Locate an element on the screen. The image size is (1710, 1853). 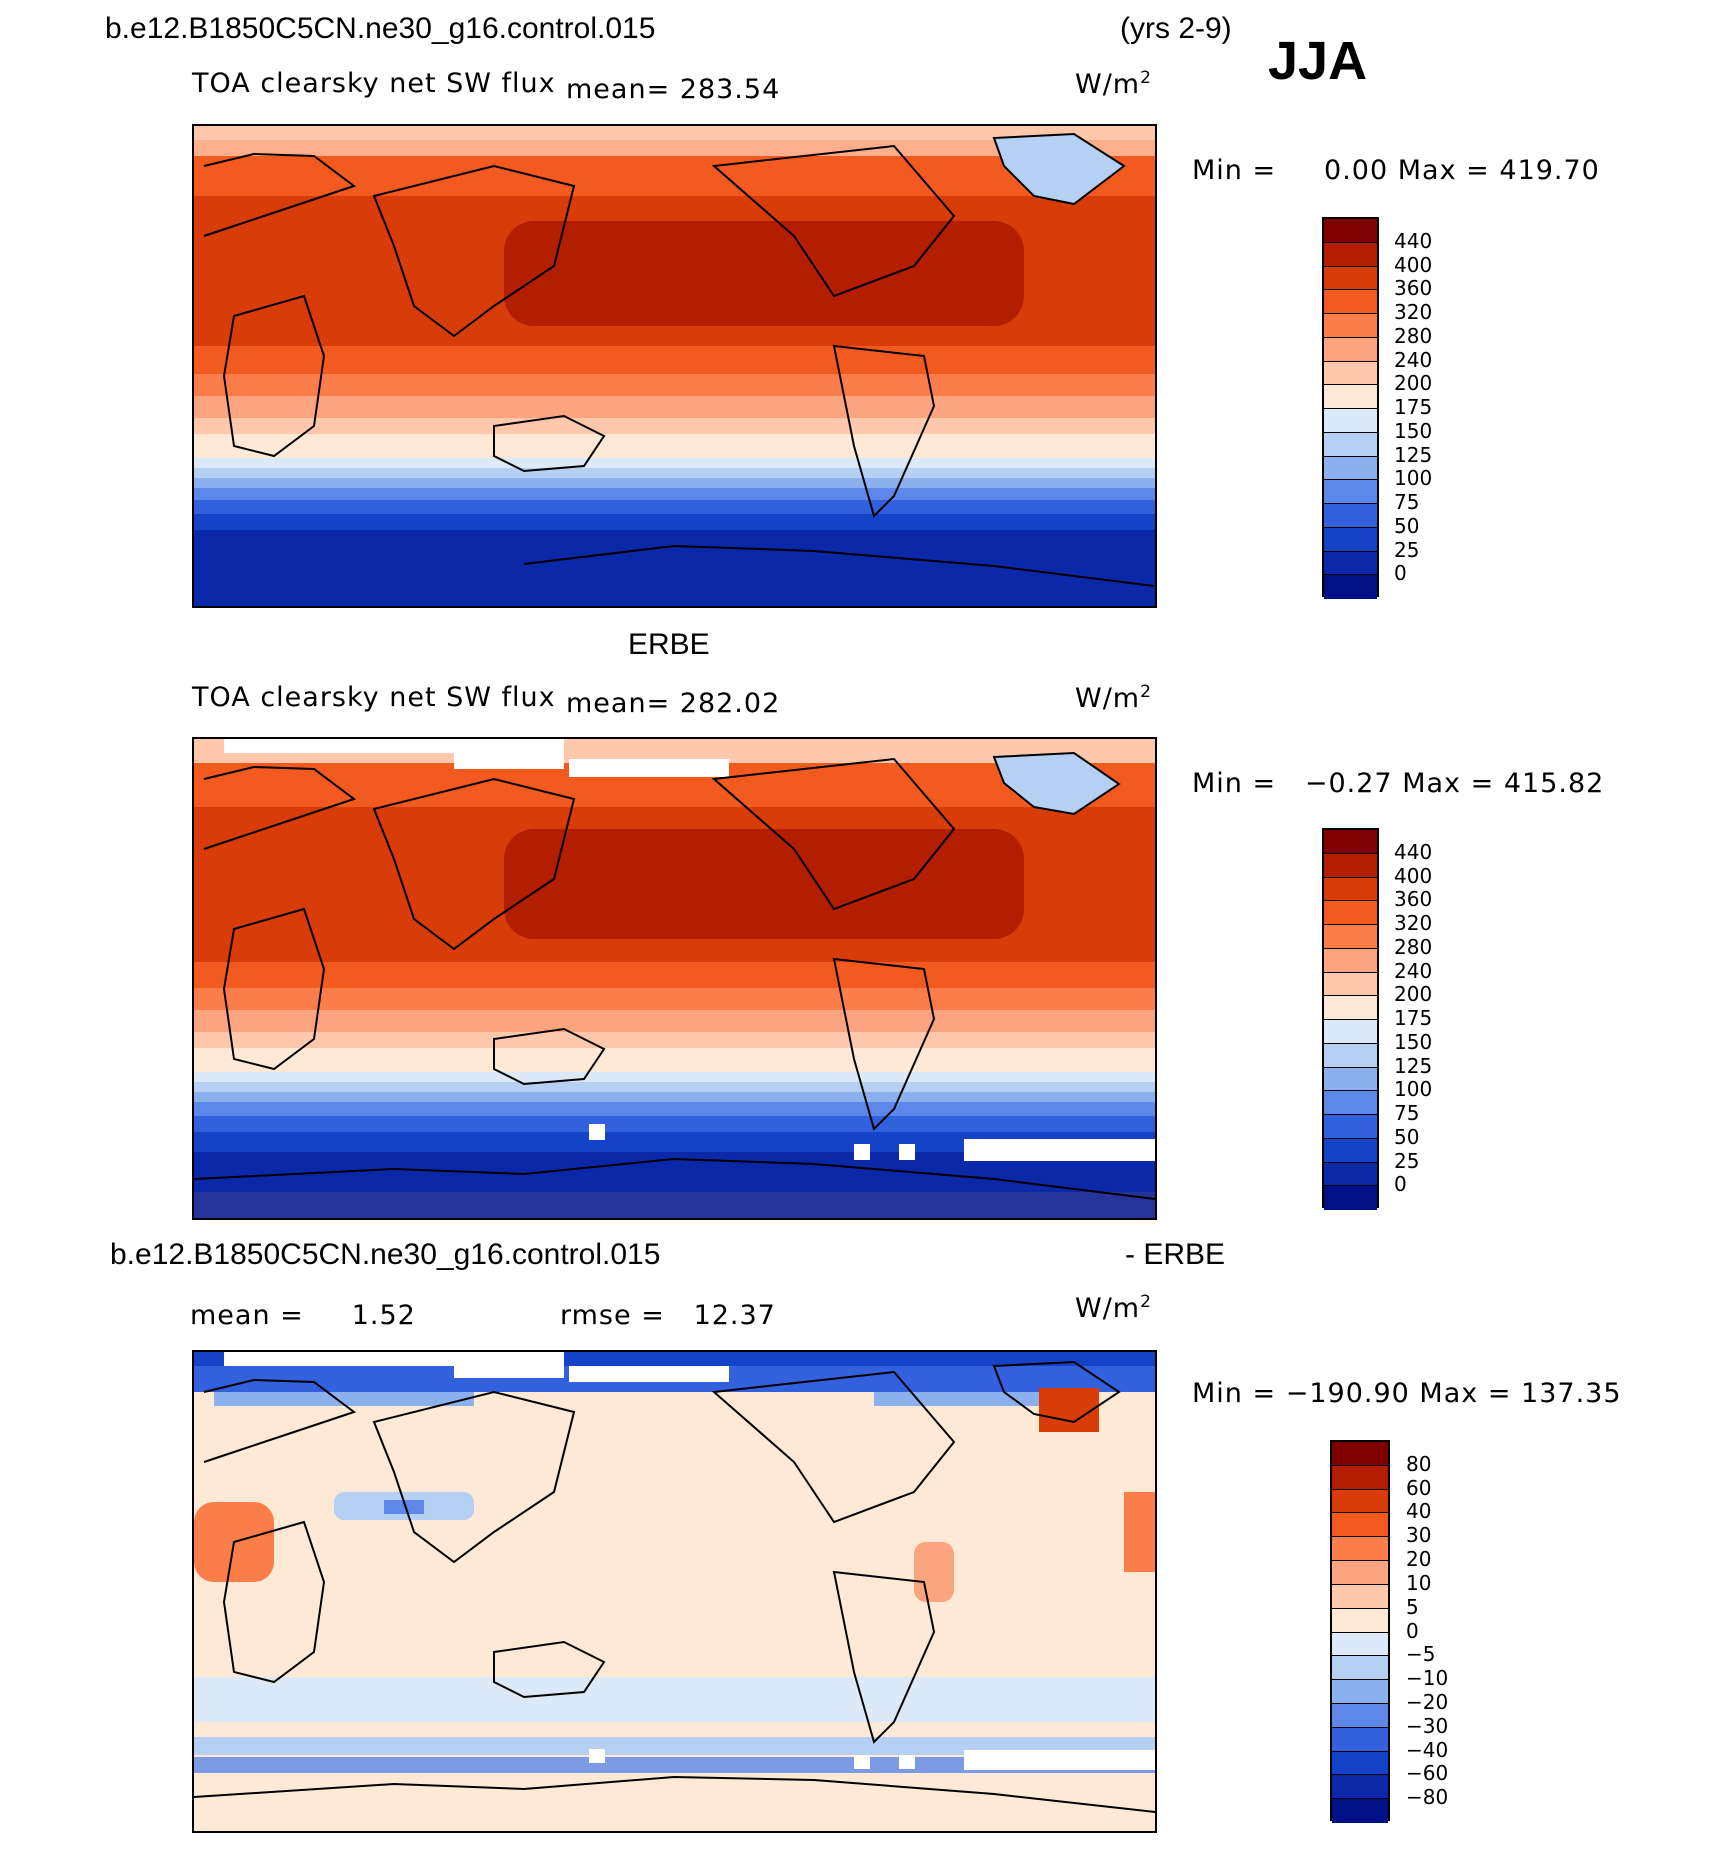
panel1-map is located at coordinates (674, 366).